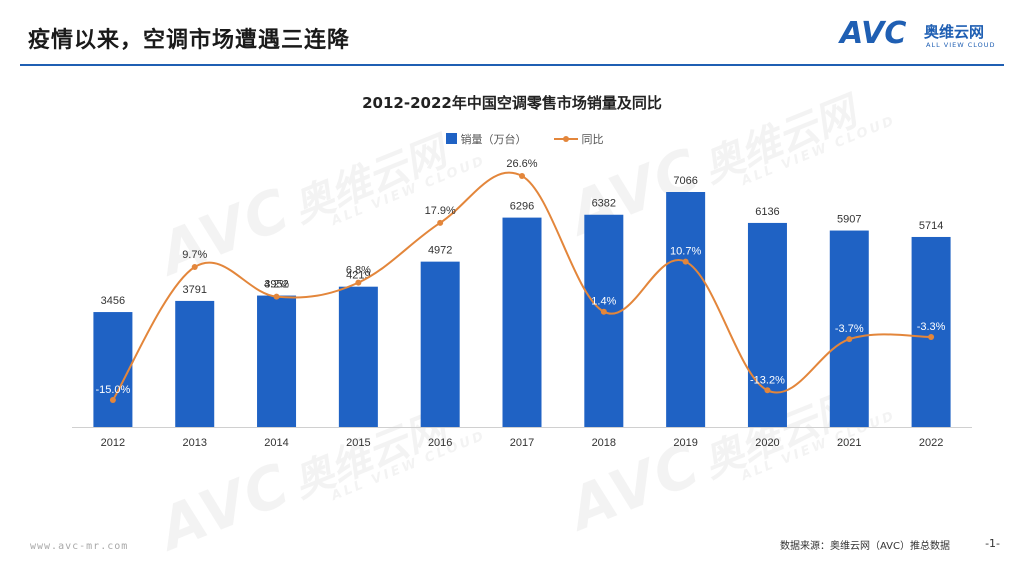 The height and width of the screenshot is (576, 1024). I want to click on bar-2019, so click(686, 309).